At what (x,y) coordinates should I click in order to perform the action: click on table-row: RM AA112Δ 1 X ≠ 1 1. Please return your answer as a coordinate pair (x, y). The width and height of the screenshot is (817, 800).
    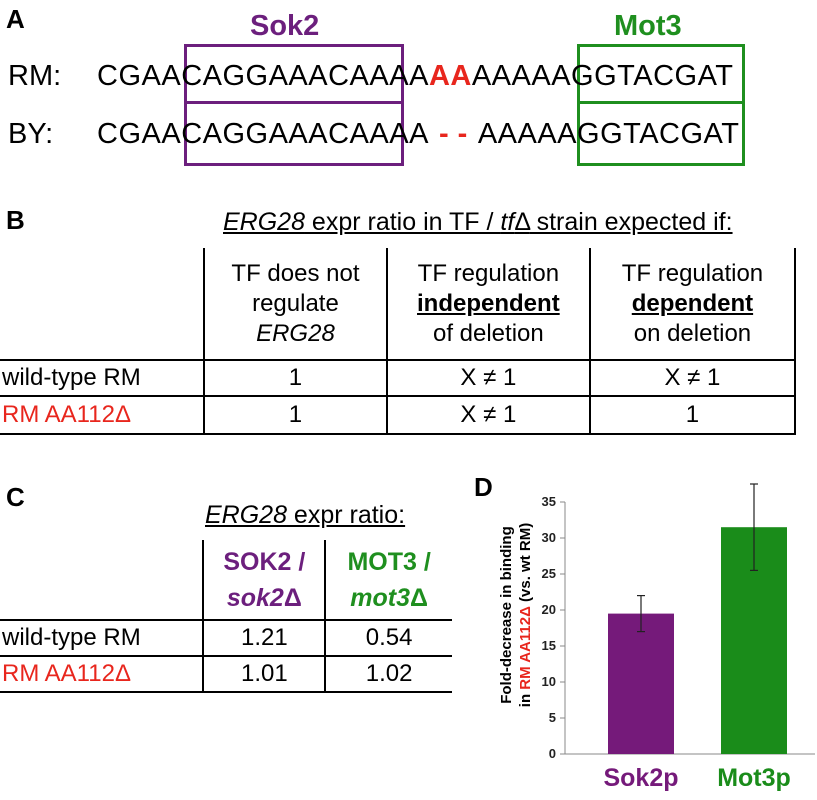
    Looking at the image, I should click on (398, 415).